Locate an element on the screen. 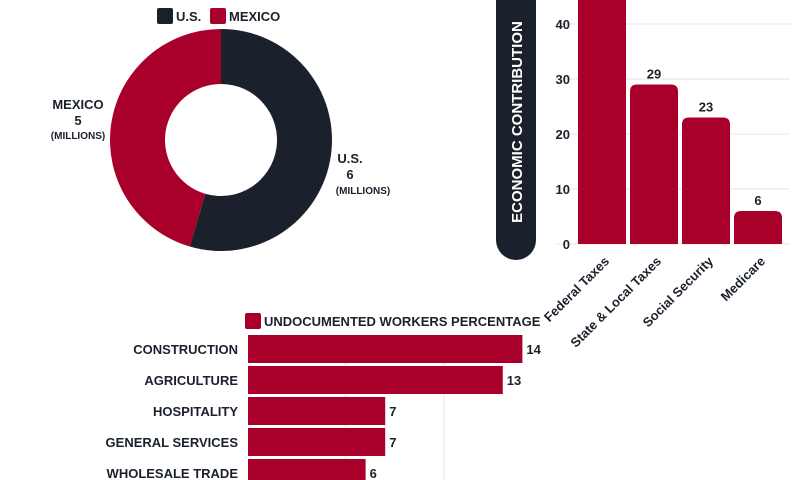  ylabel-pill is located at coordinates (516, 130).